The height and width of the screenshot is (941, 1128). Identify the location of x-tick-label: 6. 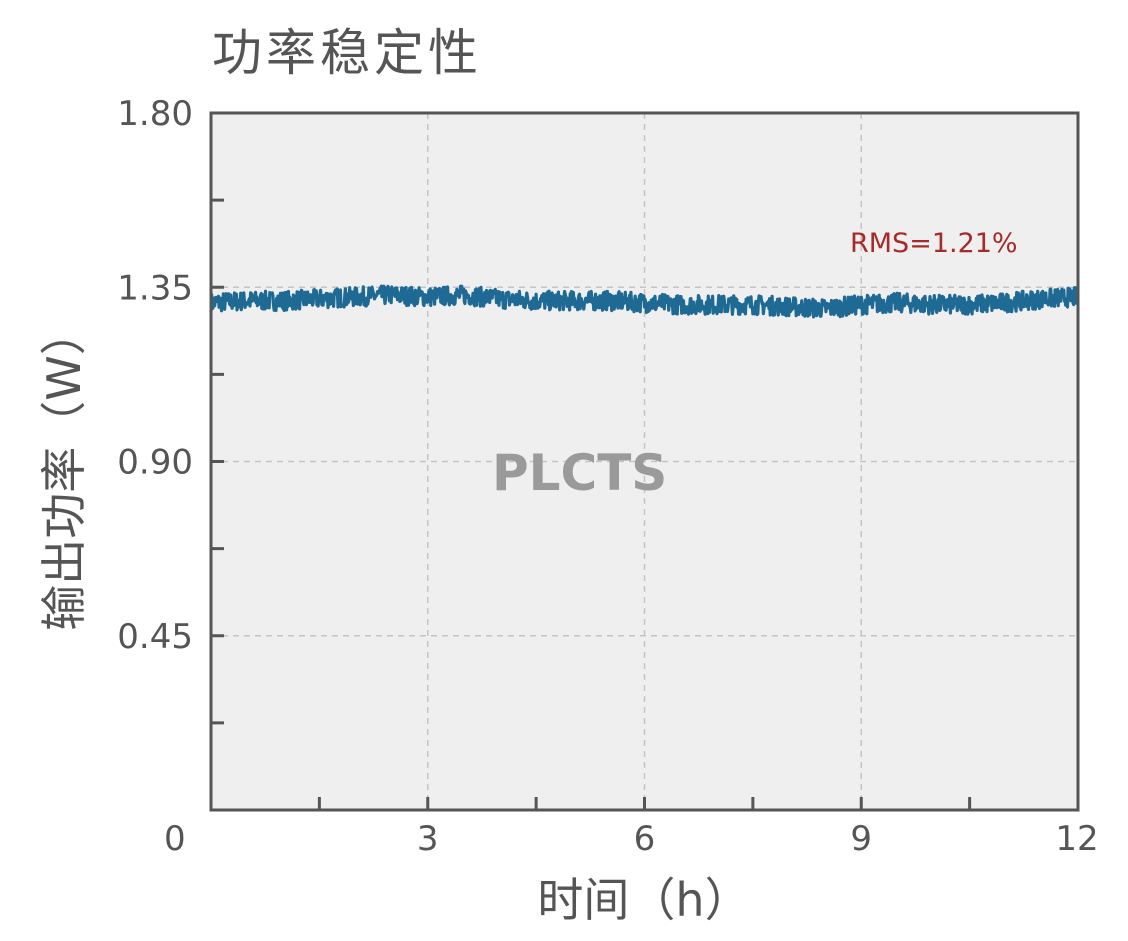
(645, 839).